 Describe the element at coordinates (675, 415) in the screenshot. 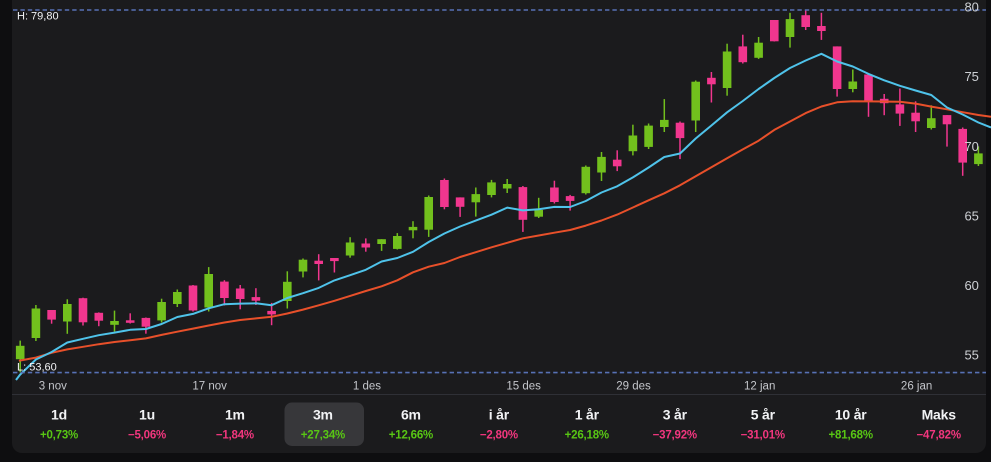

I see `svg-text: 3 år` at that location.